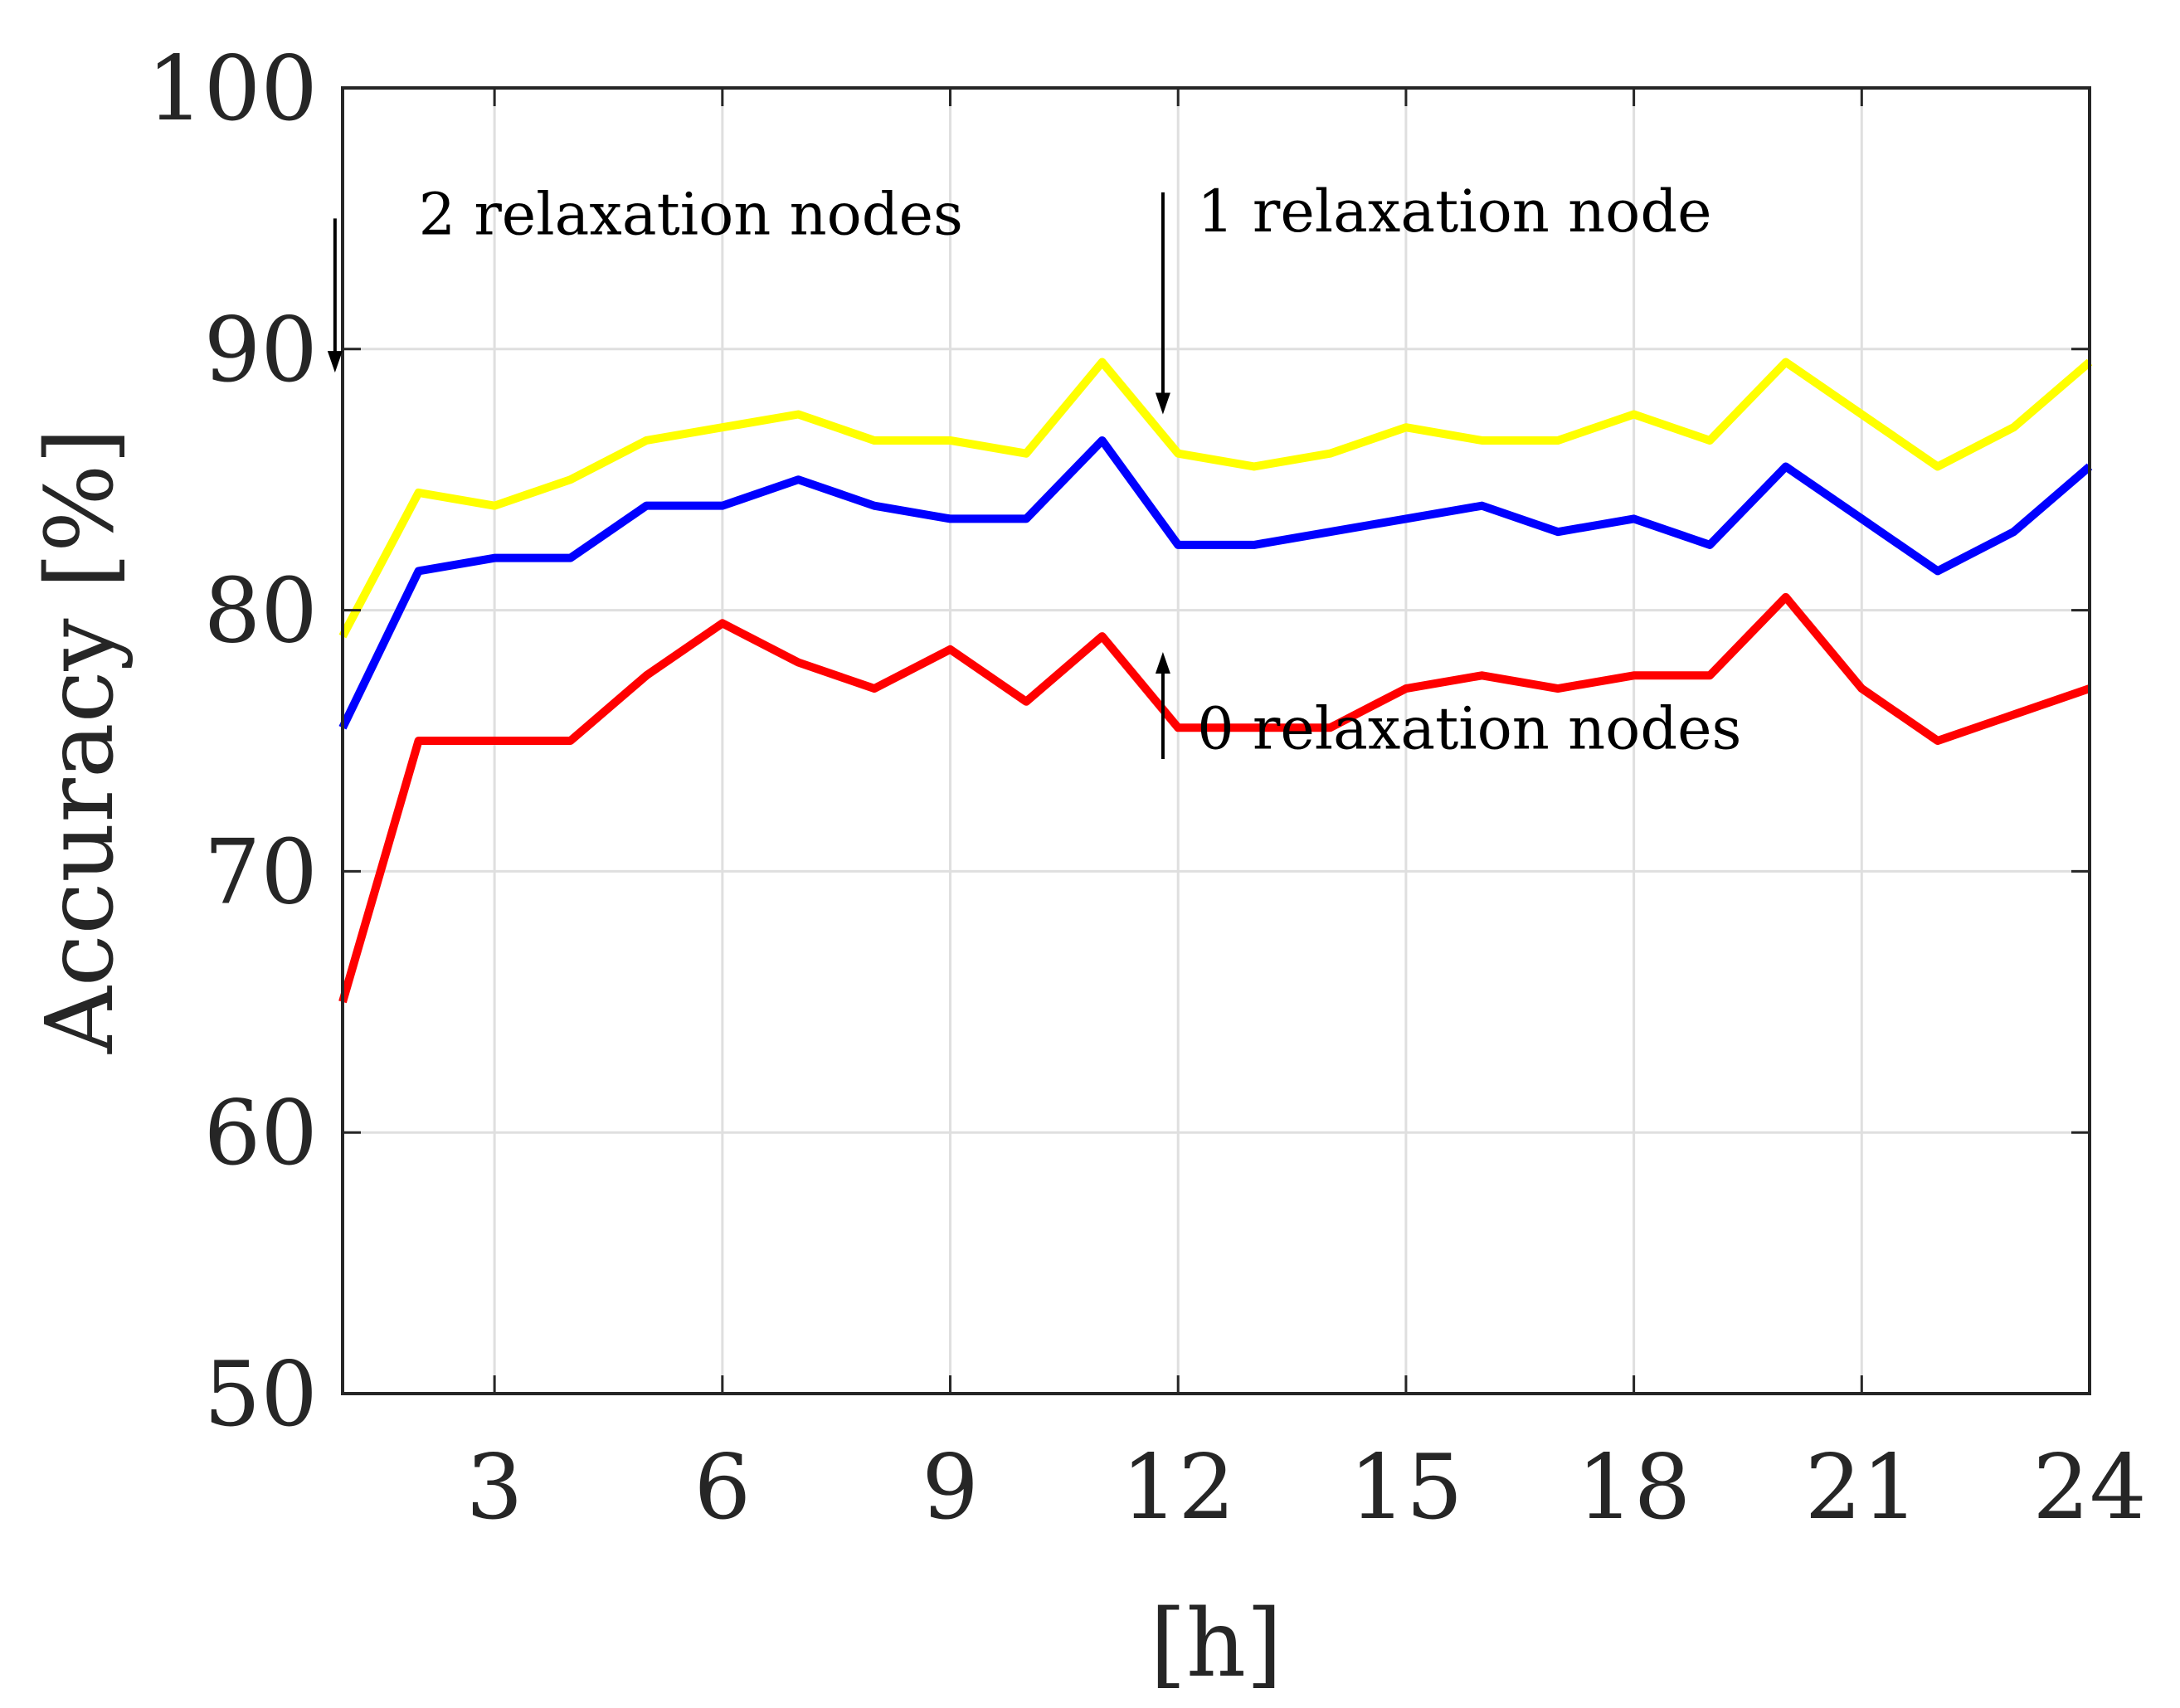  I want to click on y-tick-label: 90, so click(261, 350).